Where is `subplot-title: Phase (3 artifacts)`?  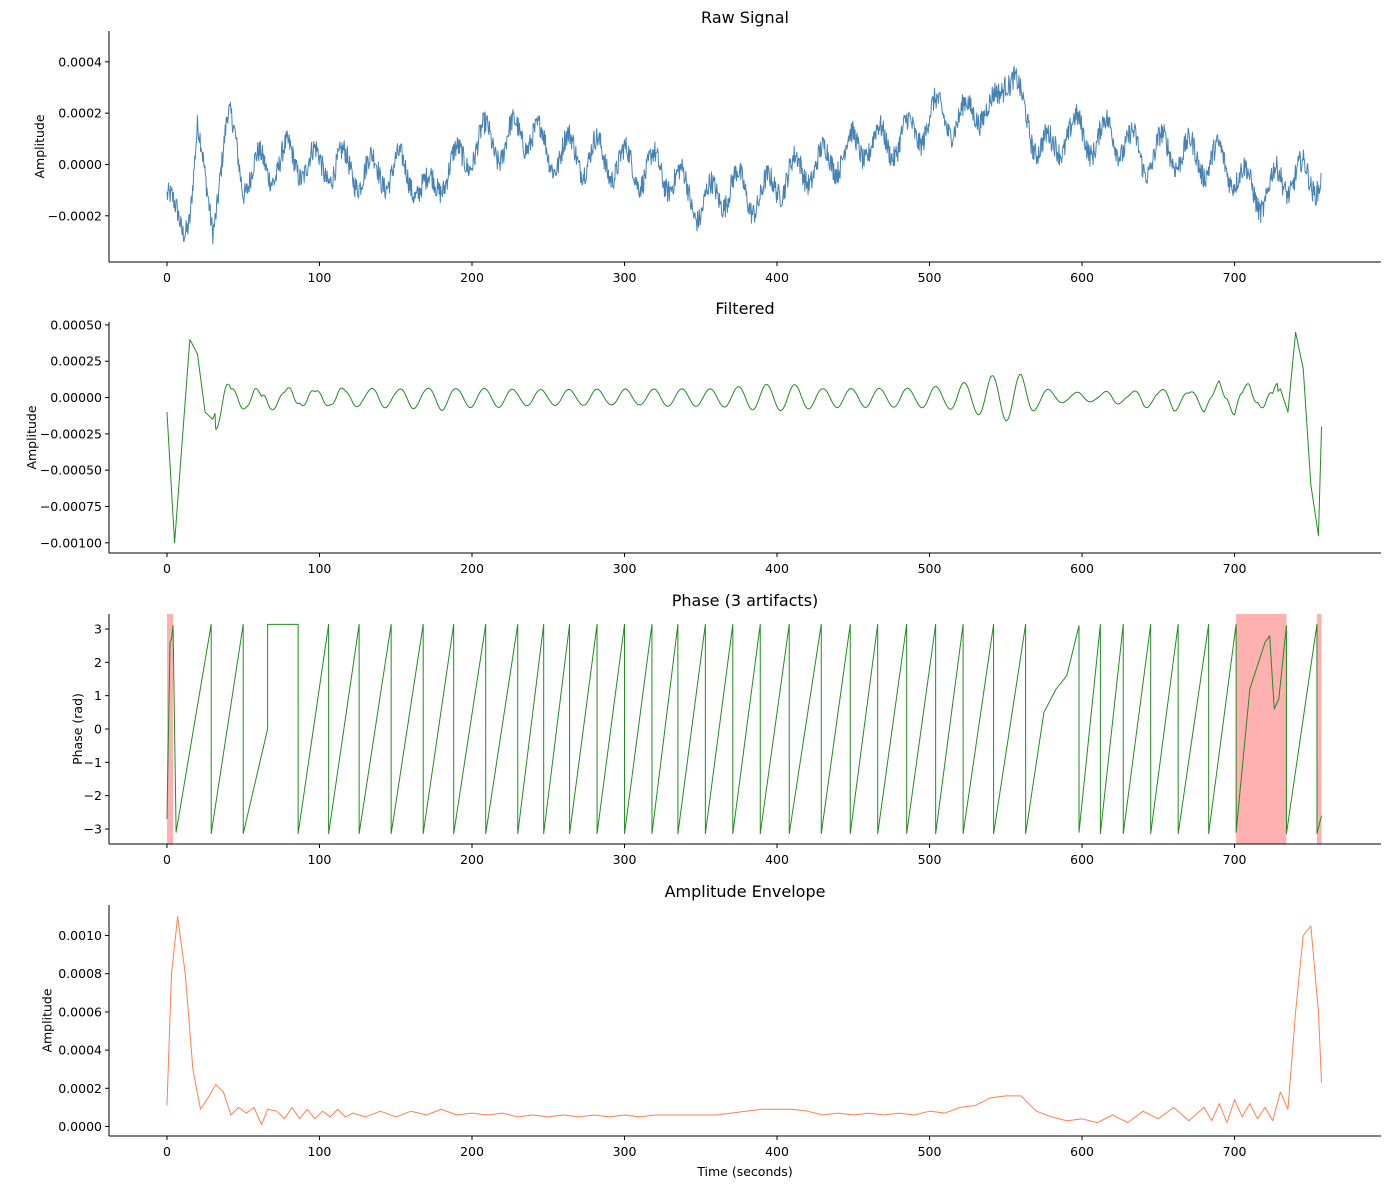
subplot-title: Phase (3 artifacts) is located at coordinates (745, 600).